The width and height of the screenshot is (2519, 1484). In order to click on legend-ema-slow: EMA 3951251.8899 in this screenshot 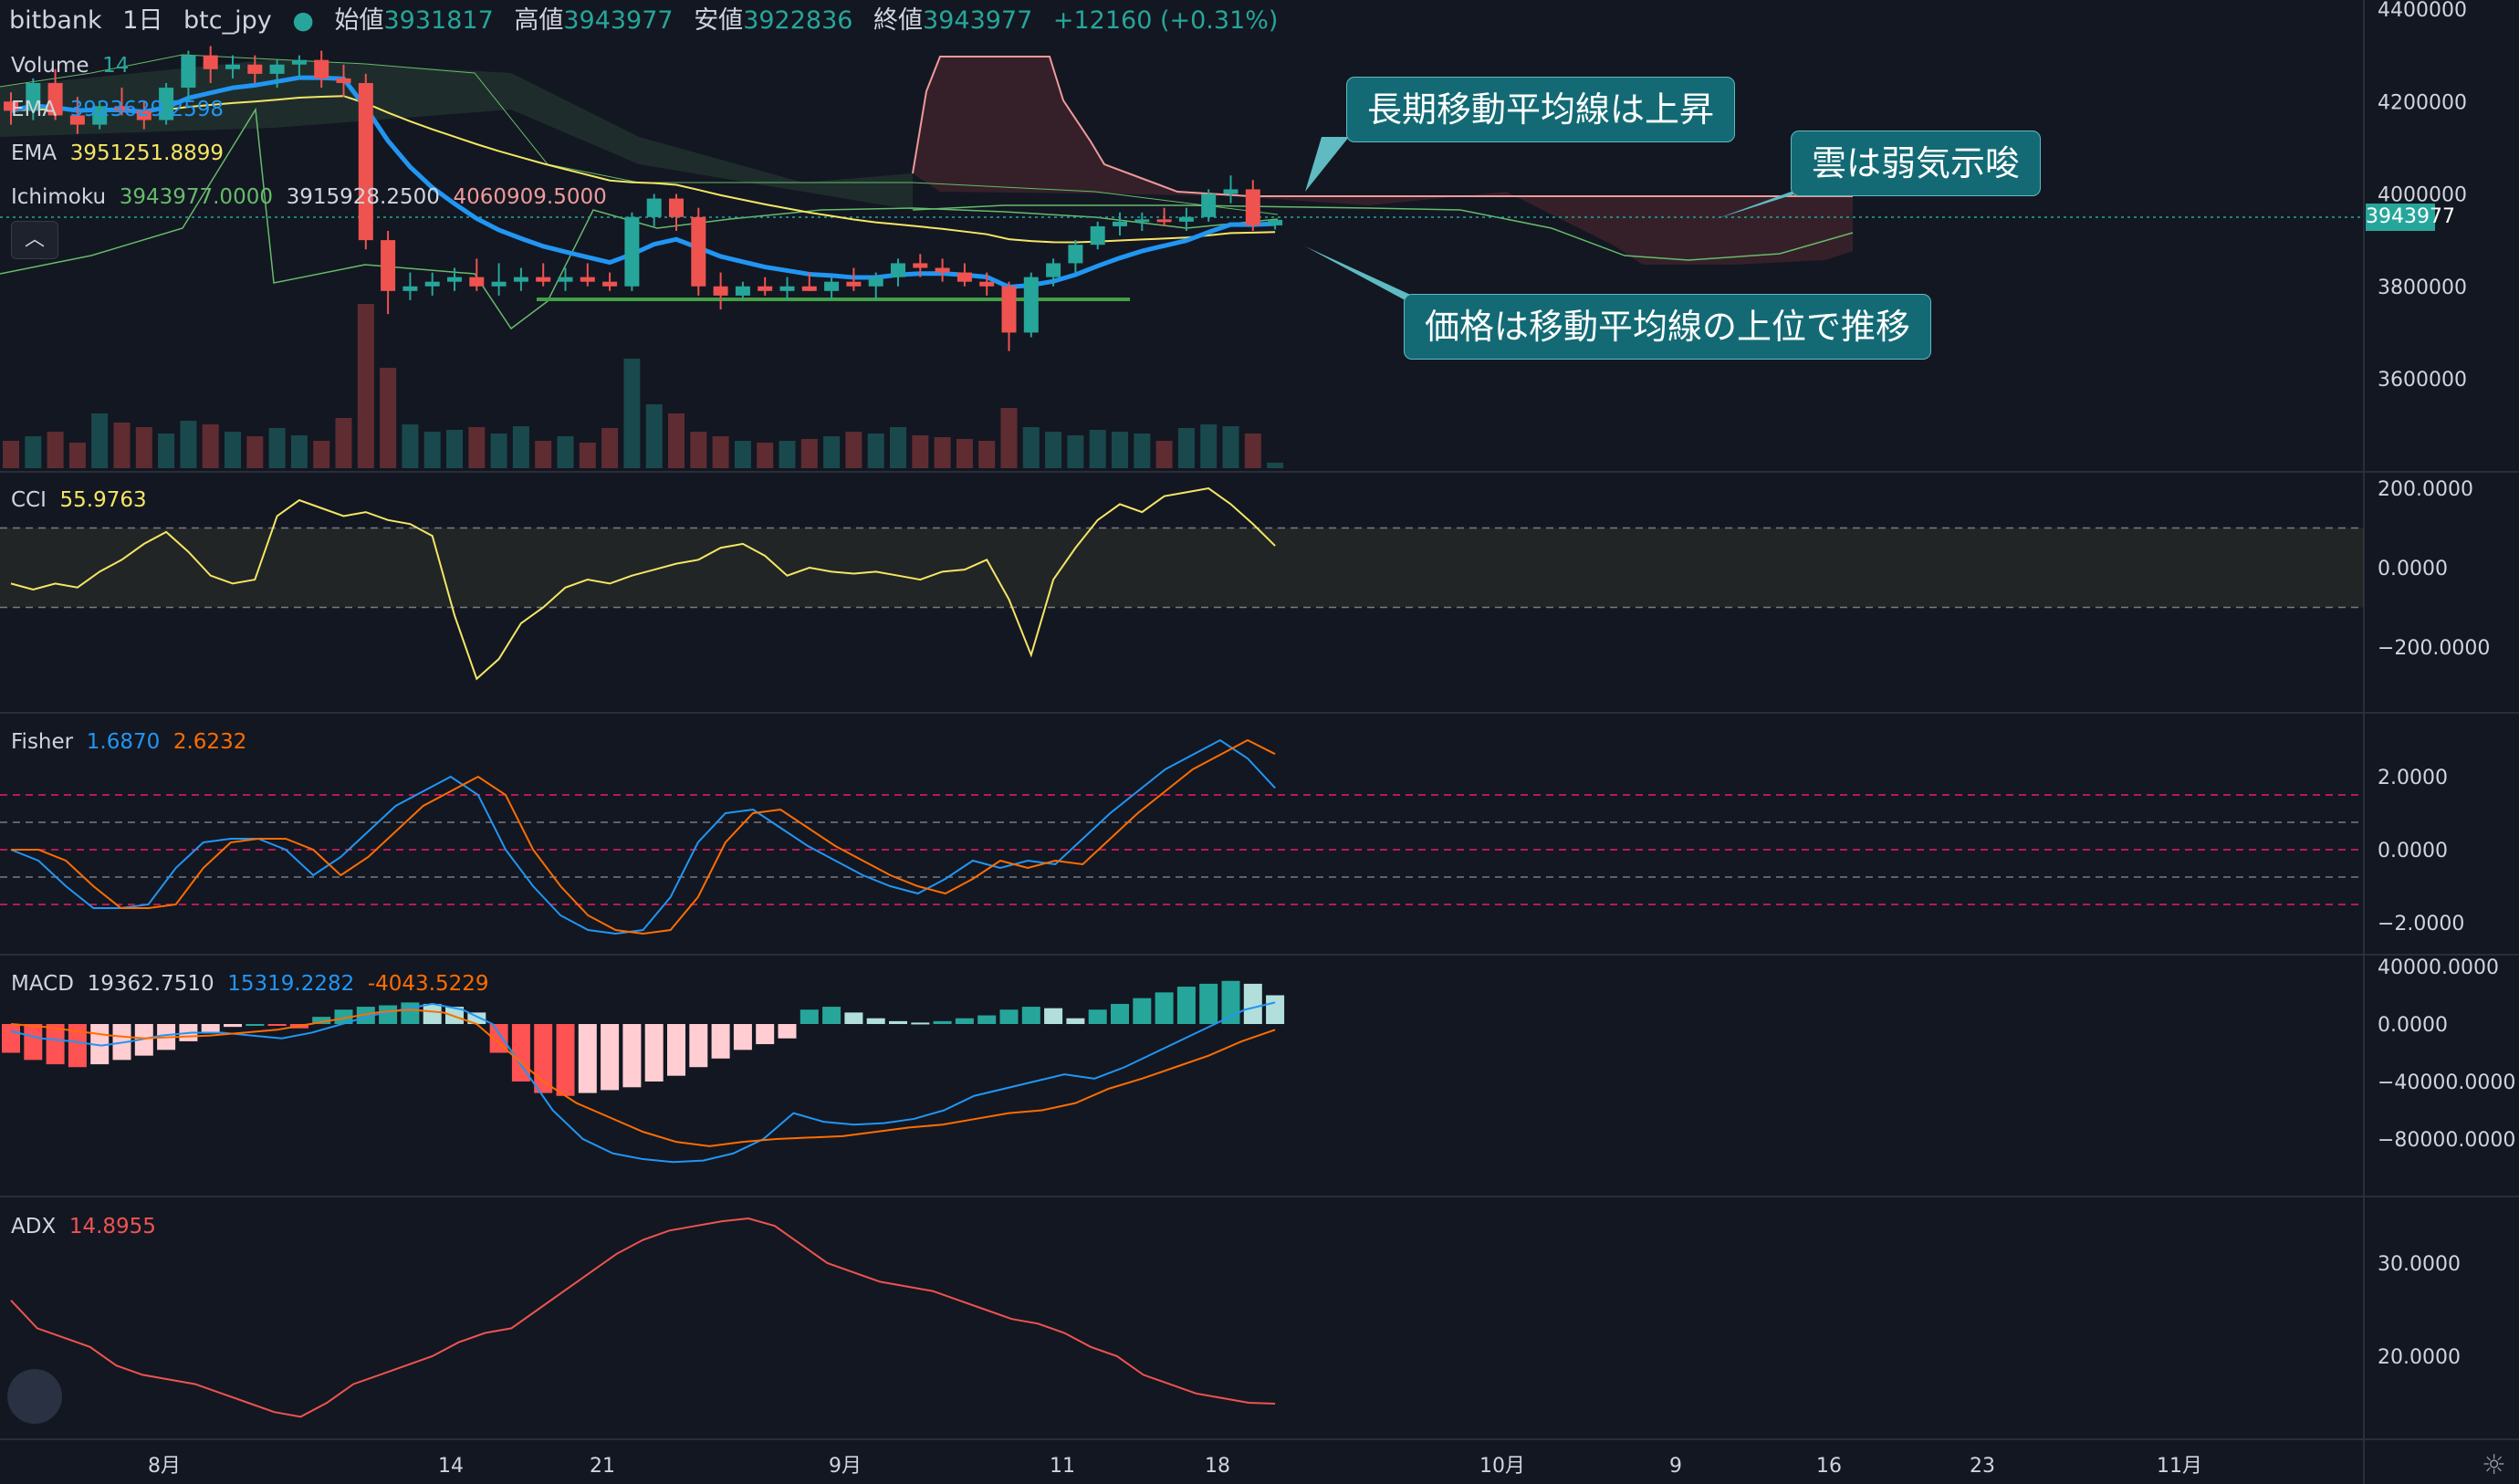, I will do `click(118, 153)`.